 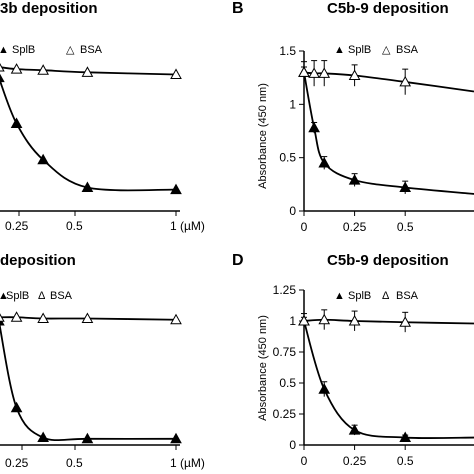 I want to click on panel-a-legend-bsa-marker: △, so click(x=70, y=50).